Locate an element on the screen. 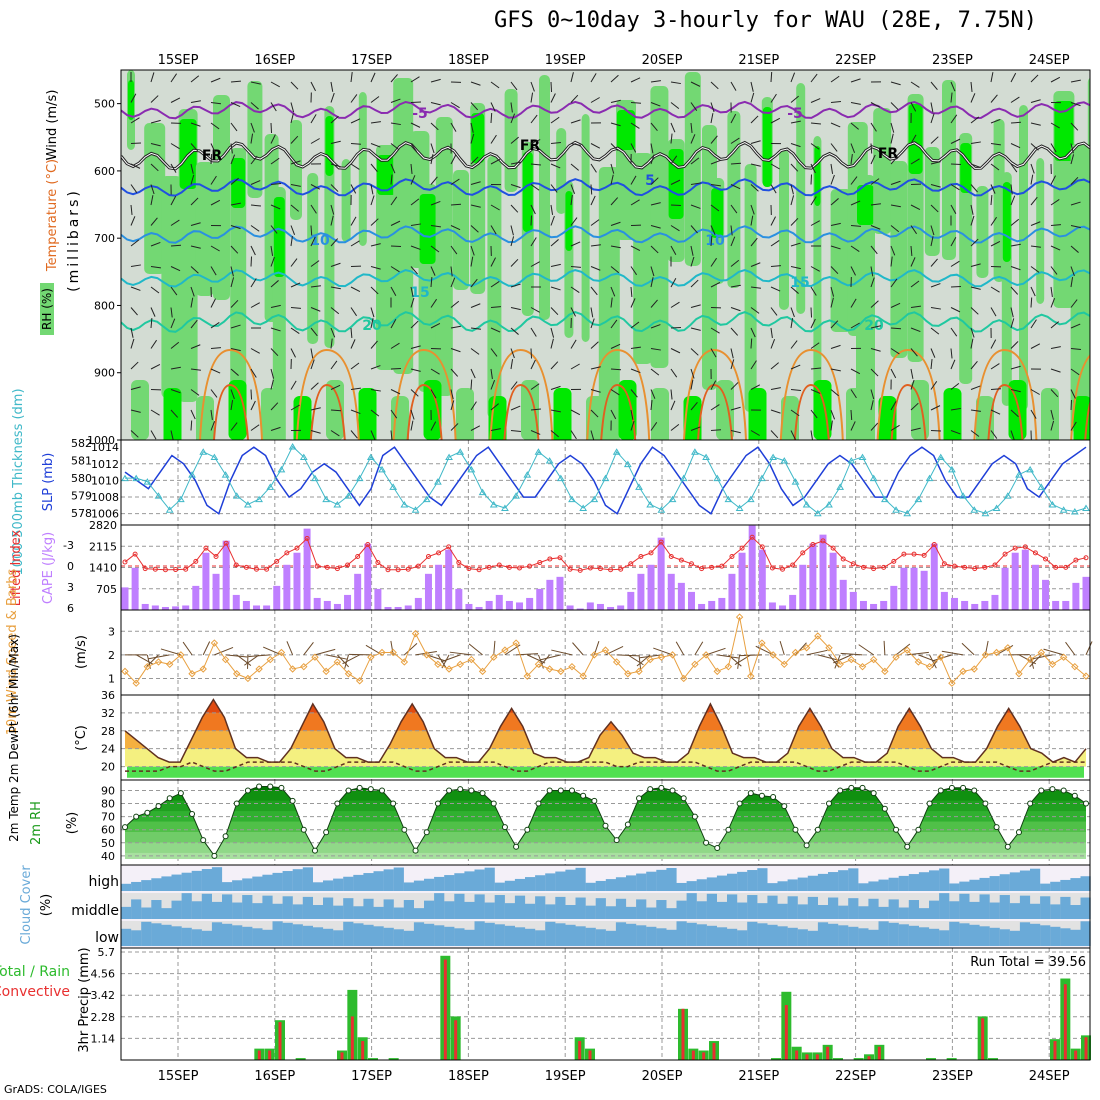 The image size is (1100, 1100). slp-line is located at coordinates (605, 480).